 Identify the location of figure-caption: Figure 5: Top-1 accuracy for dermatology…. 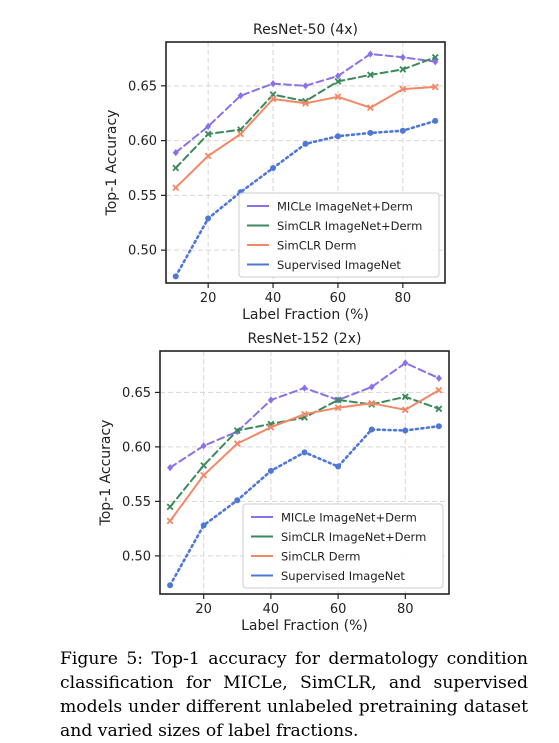
(294, 695).